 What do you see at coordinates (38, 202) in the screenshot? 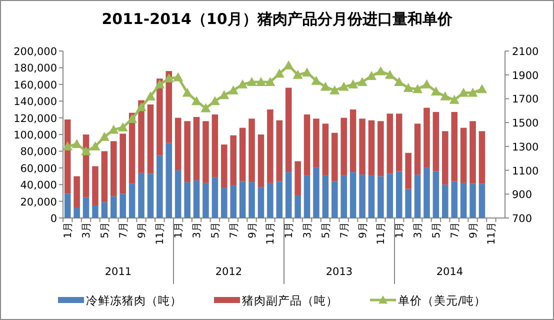
I see `y-tick-label: 20,000` at bounding box center [38, 202].